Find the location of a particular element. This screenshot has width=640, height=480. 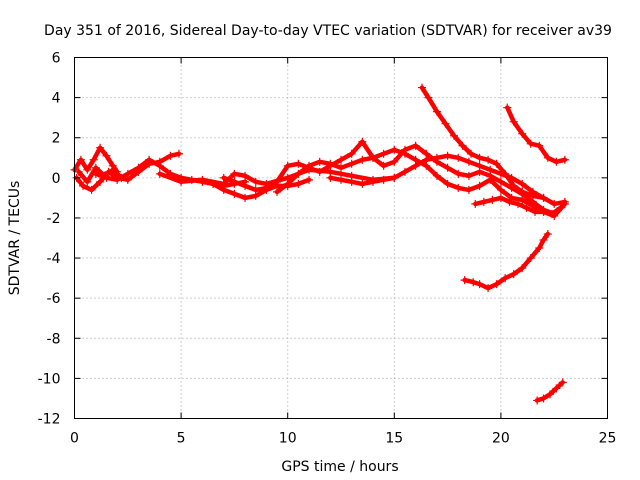

y-tick-label: -8 is located at coordinates (54, 339).